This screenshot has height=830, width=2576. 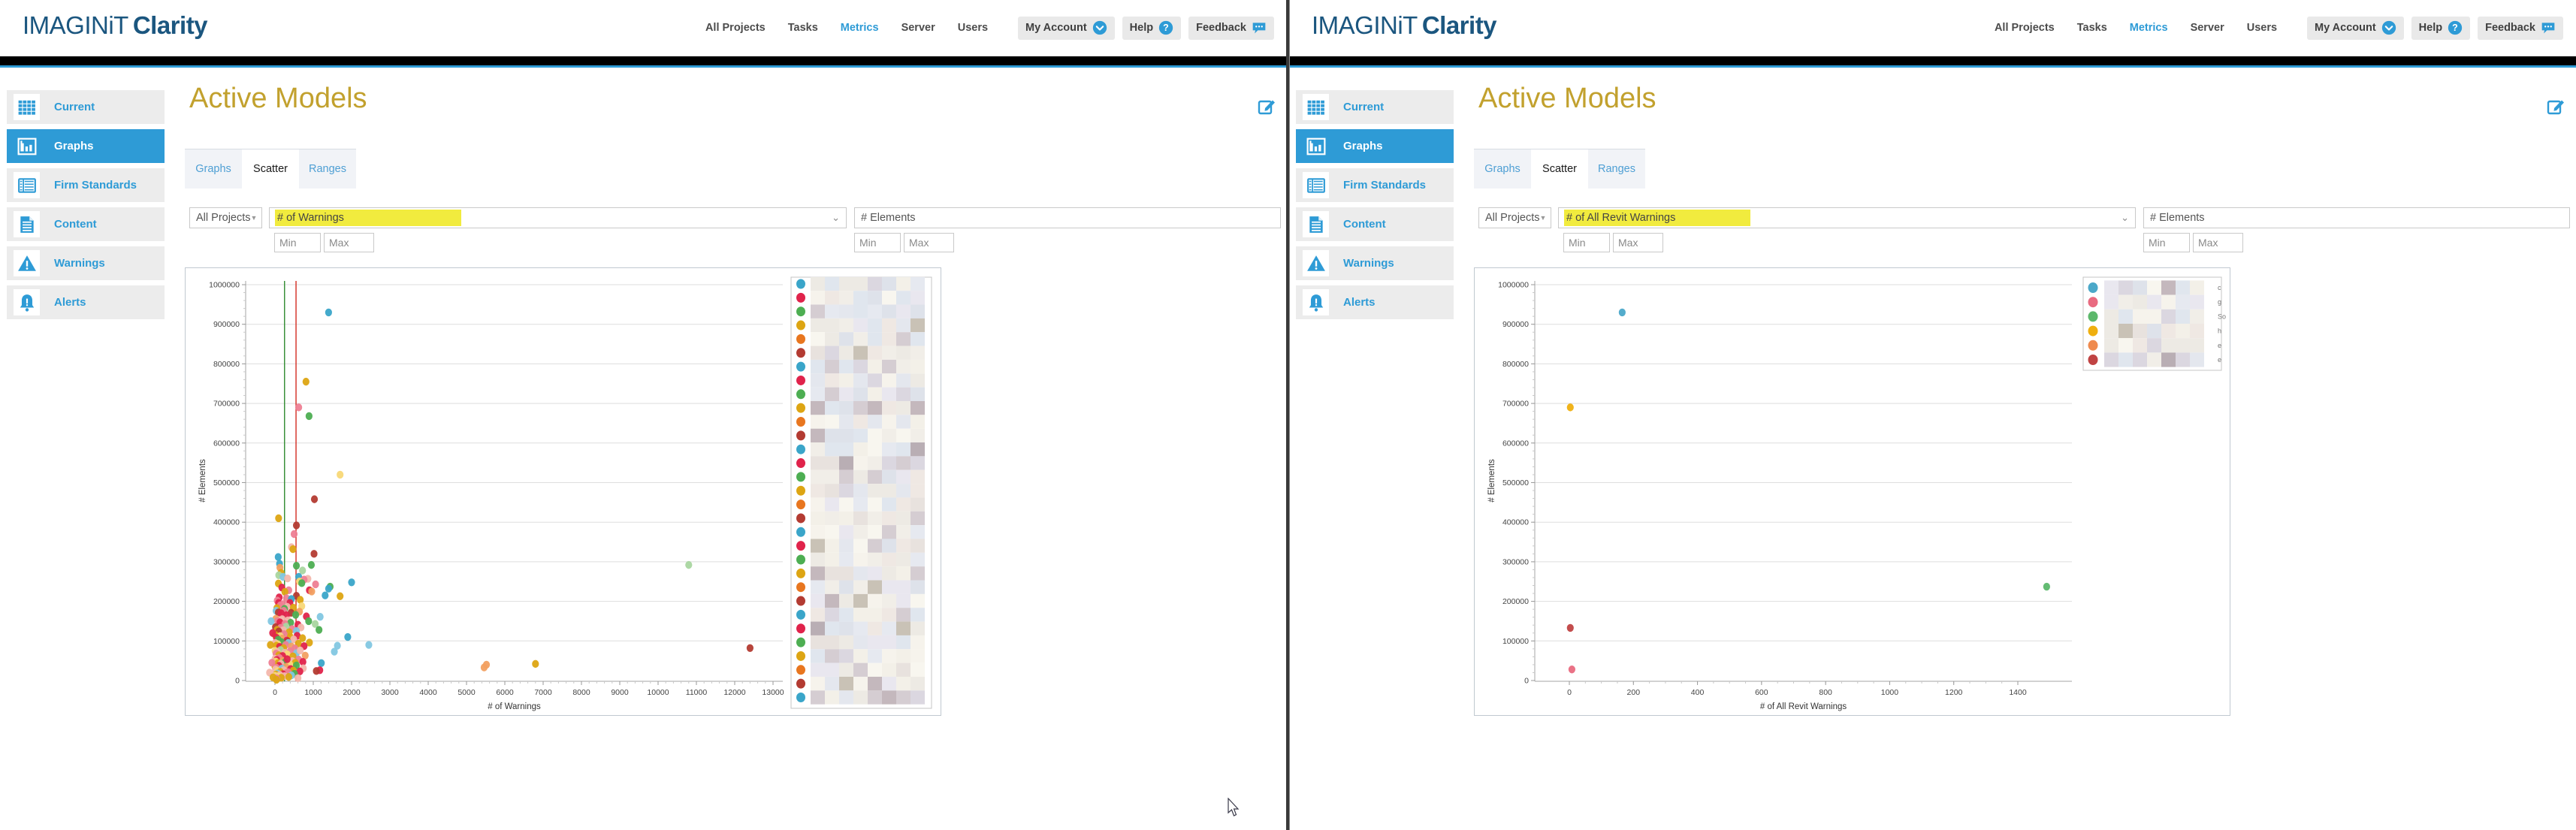 What do you see at coordinates (918, 28) in the screenshot?
I see `nav-link-server: Server` at bounding box center [918, 28].